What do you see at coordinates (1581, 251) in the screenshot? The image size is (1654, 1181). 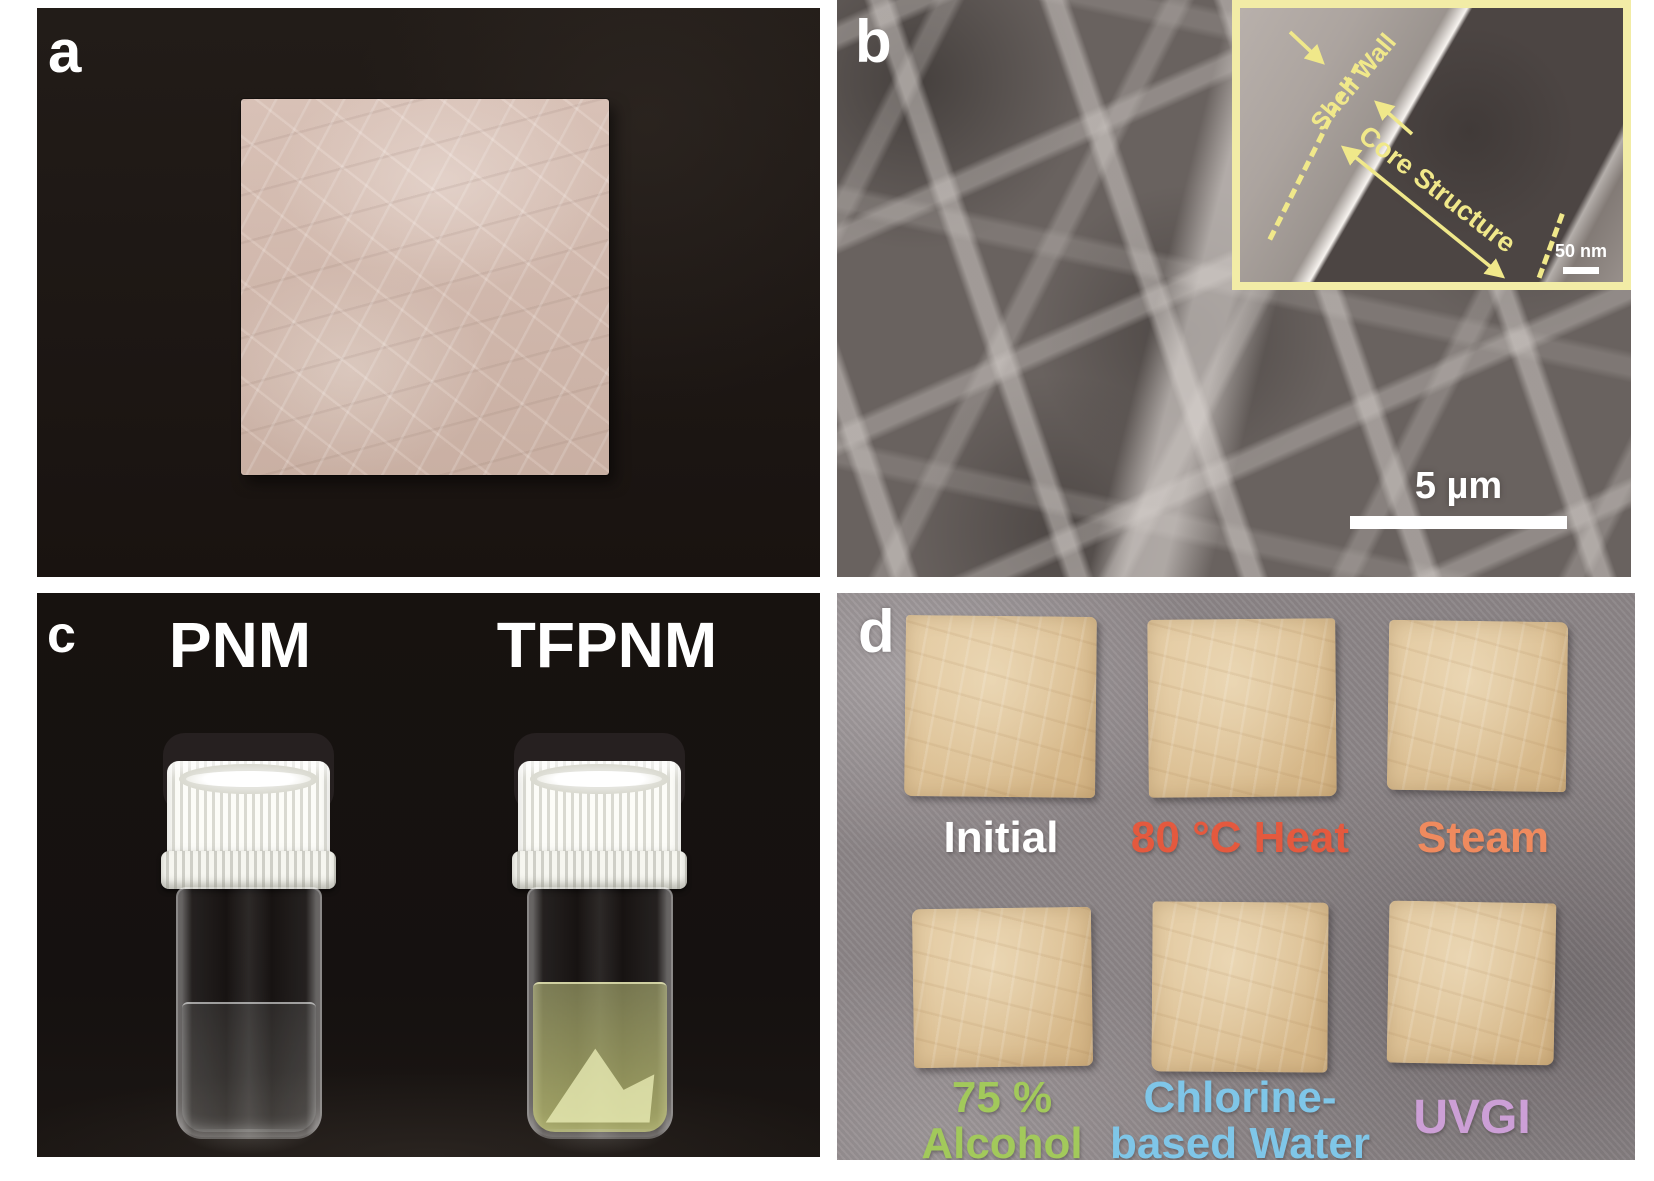 I see `inset-scale-text: 50 nm` at bounding box center [1581, 251].